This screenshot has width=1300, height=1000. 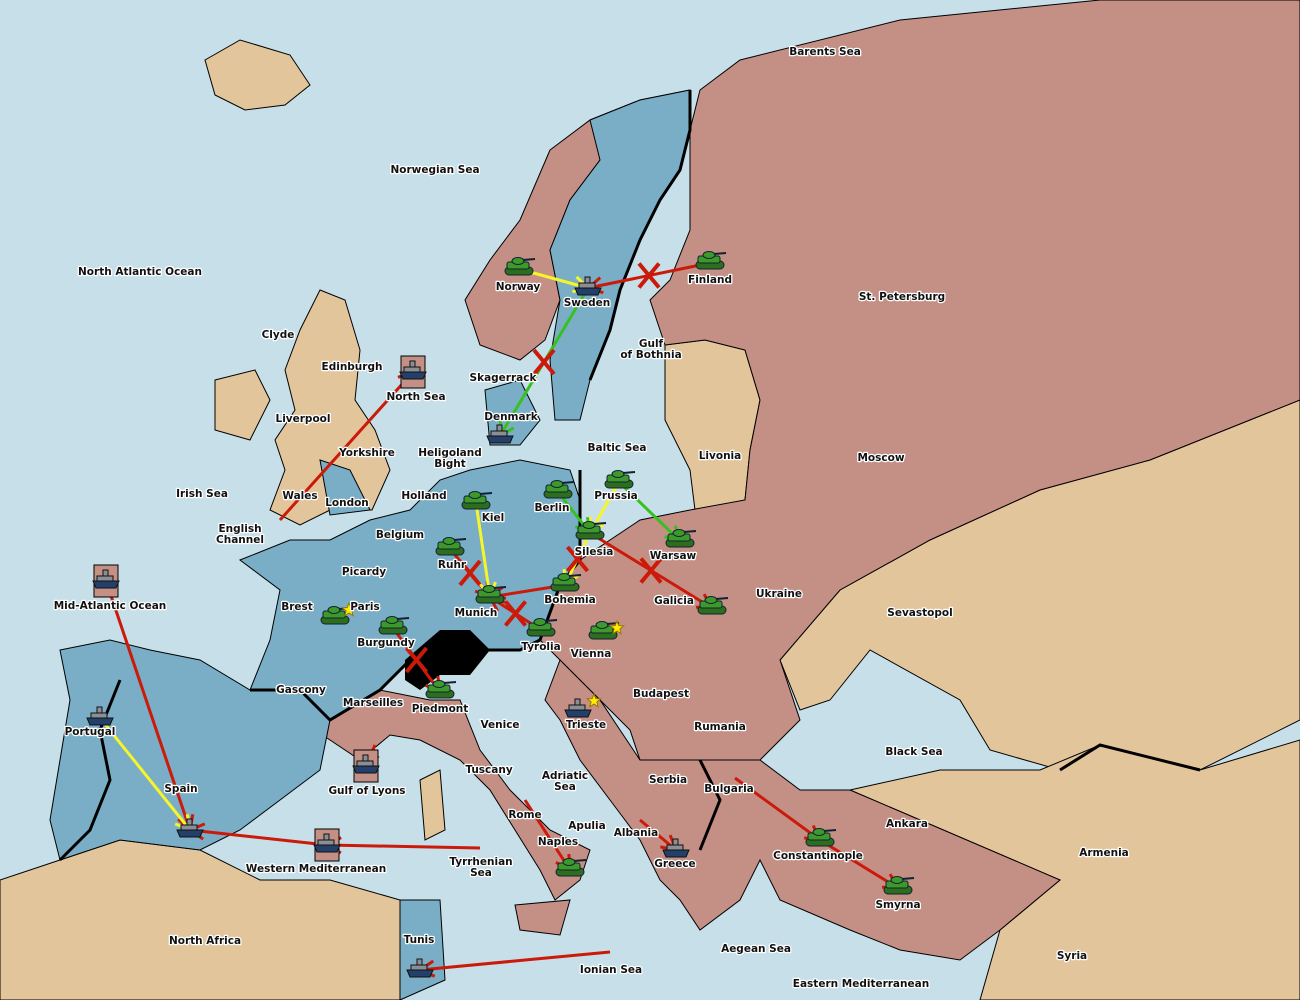 I want to click on territory-label: English Channel, so click(x=240, y=535).